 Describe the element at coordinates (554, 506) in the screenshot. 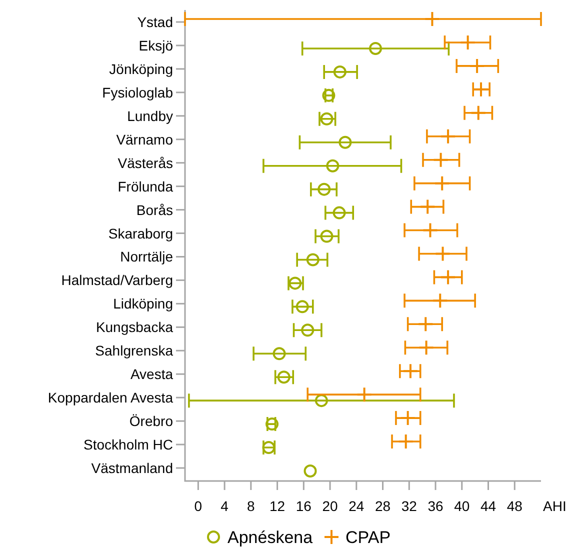

I see `x-axis-title: AHI` at that location.